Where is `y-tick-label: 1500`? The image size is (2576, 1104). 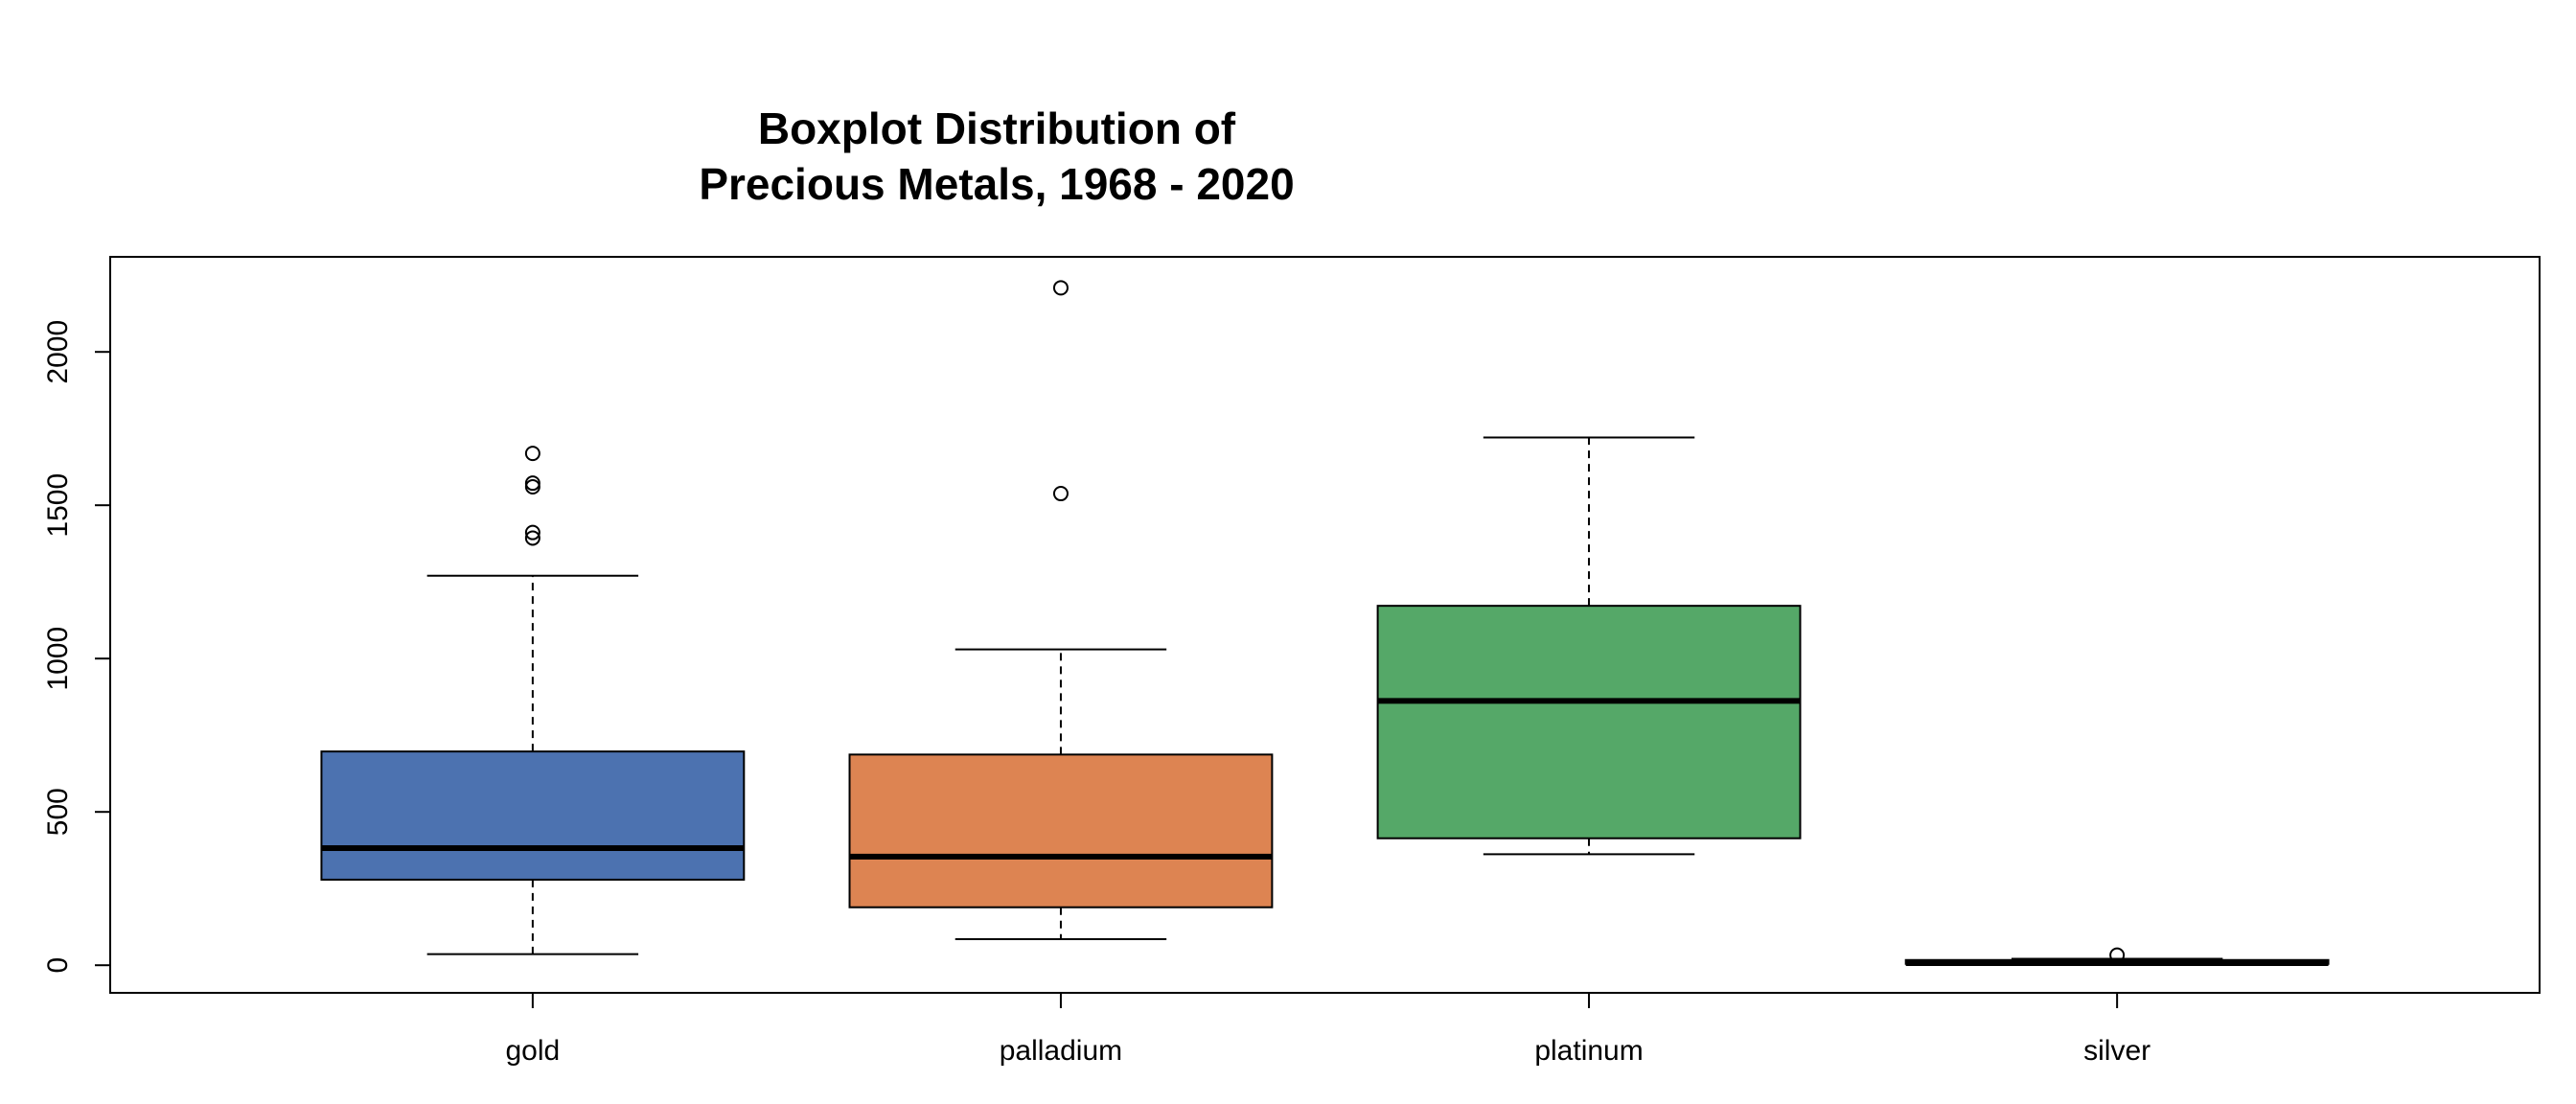 y-tick-label: 1500 is located at coordinates (58, 506).